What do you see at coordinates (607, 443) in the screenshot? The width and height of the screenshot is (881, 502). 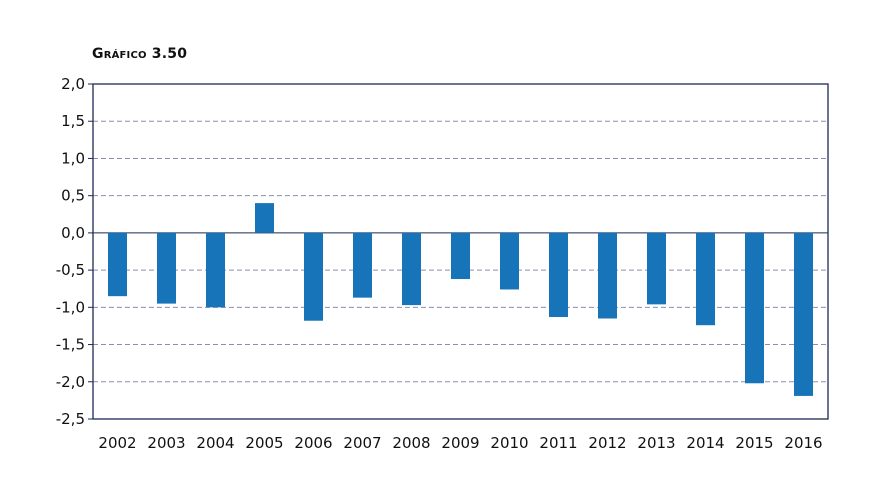 I see `x-tick-label: 2012` at bounding box center [607, 443].